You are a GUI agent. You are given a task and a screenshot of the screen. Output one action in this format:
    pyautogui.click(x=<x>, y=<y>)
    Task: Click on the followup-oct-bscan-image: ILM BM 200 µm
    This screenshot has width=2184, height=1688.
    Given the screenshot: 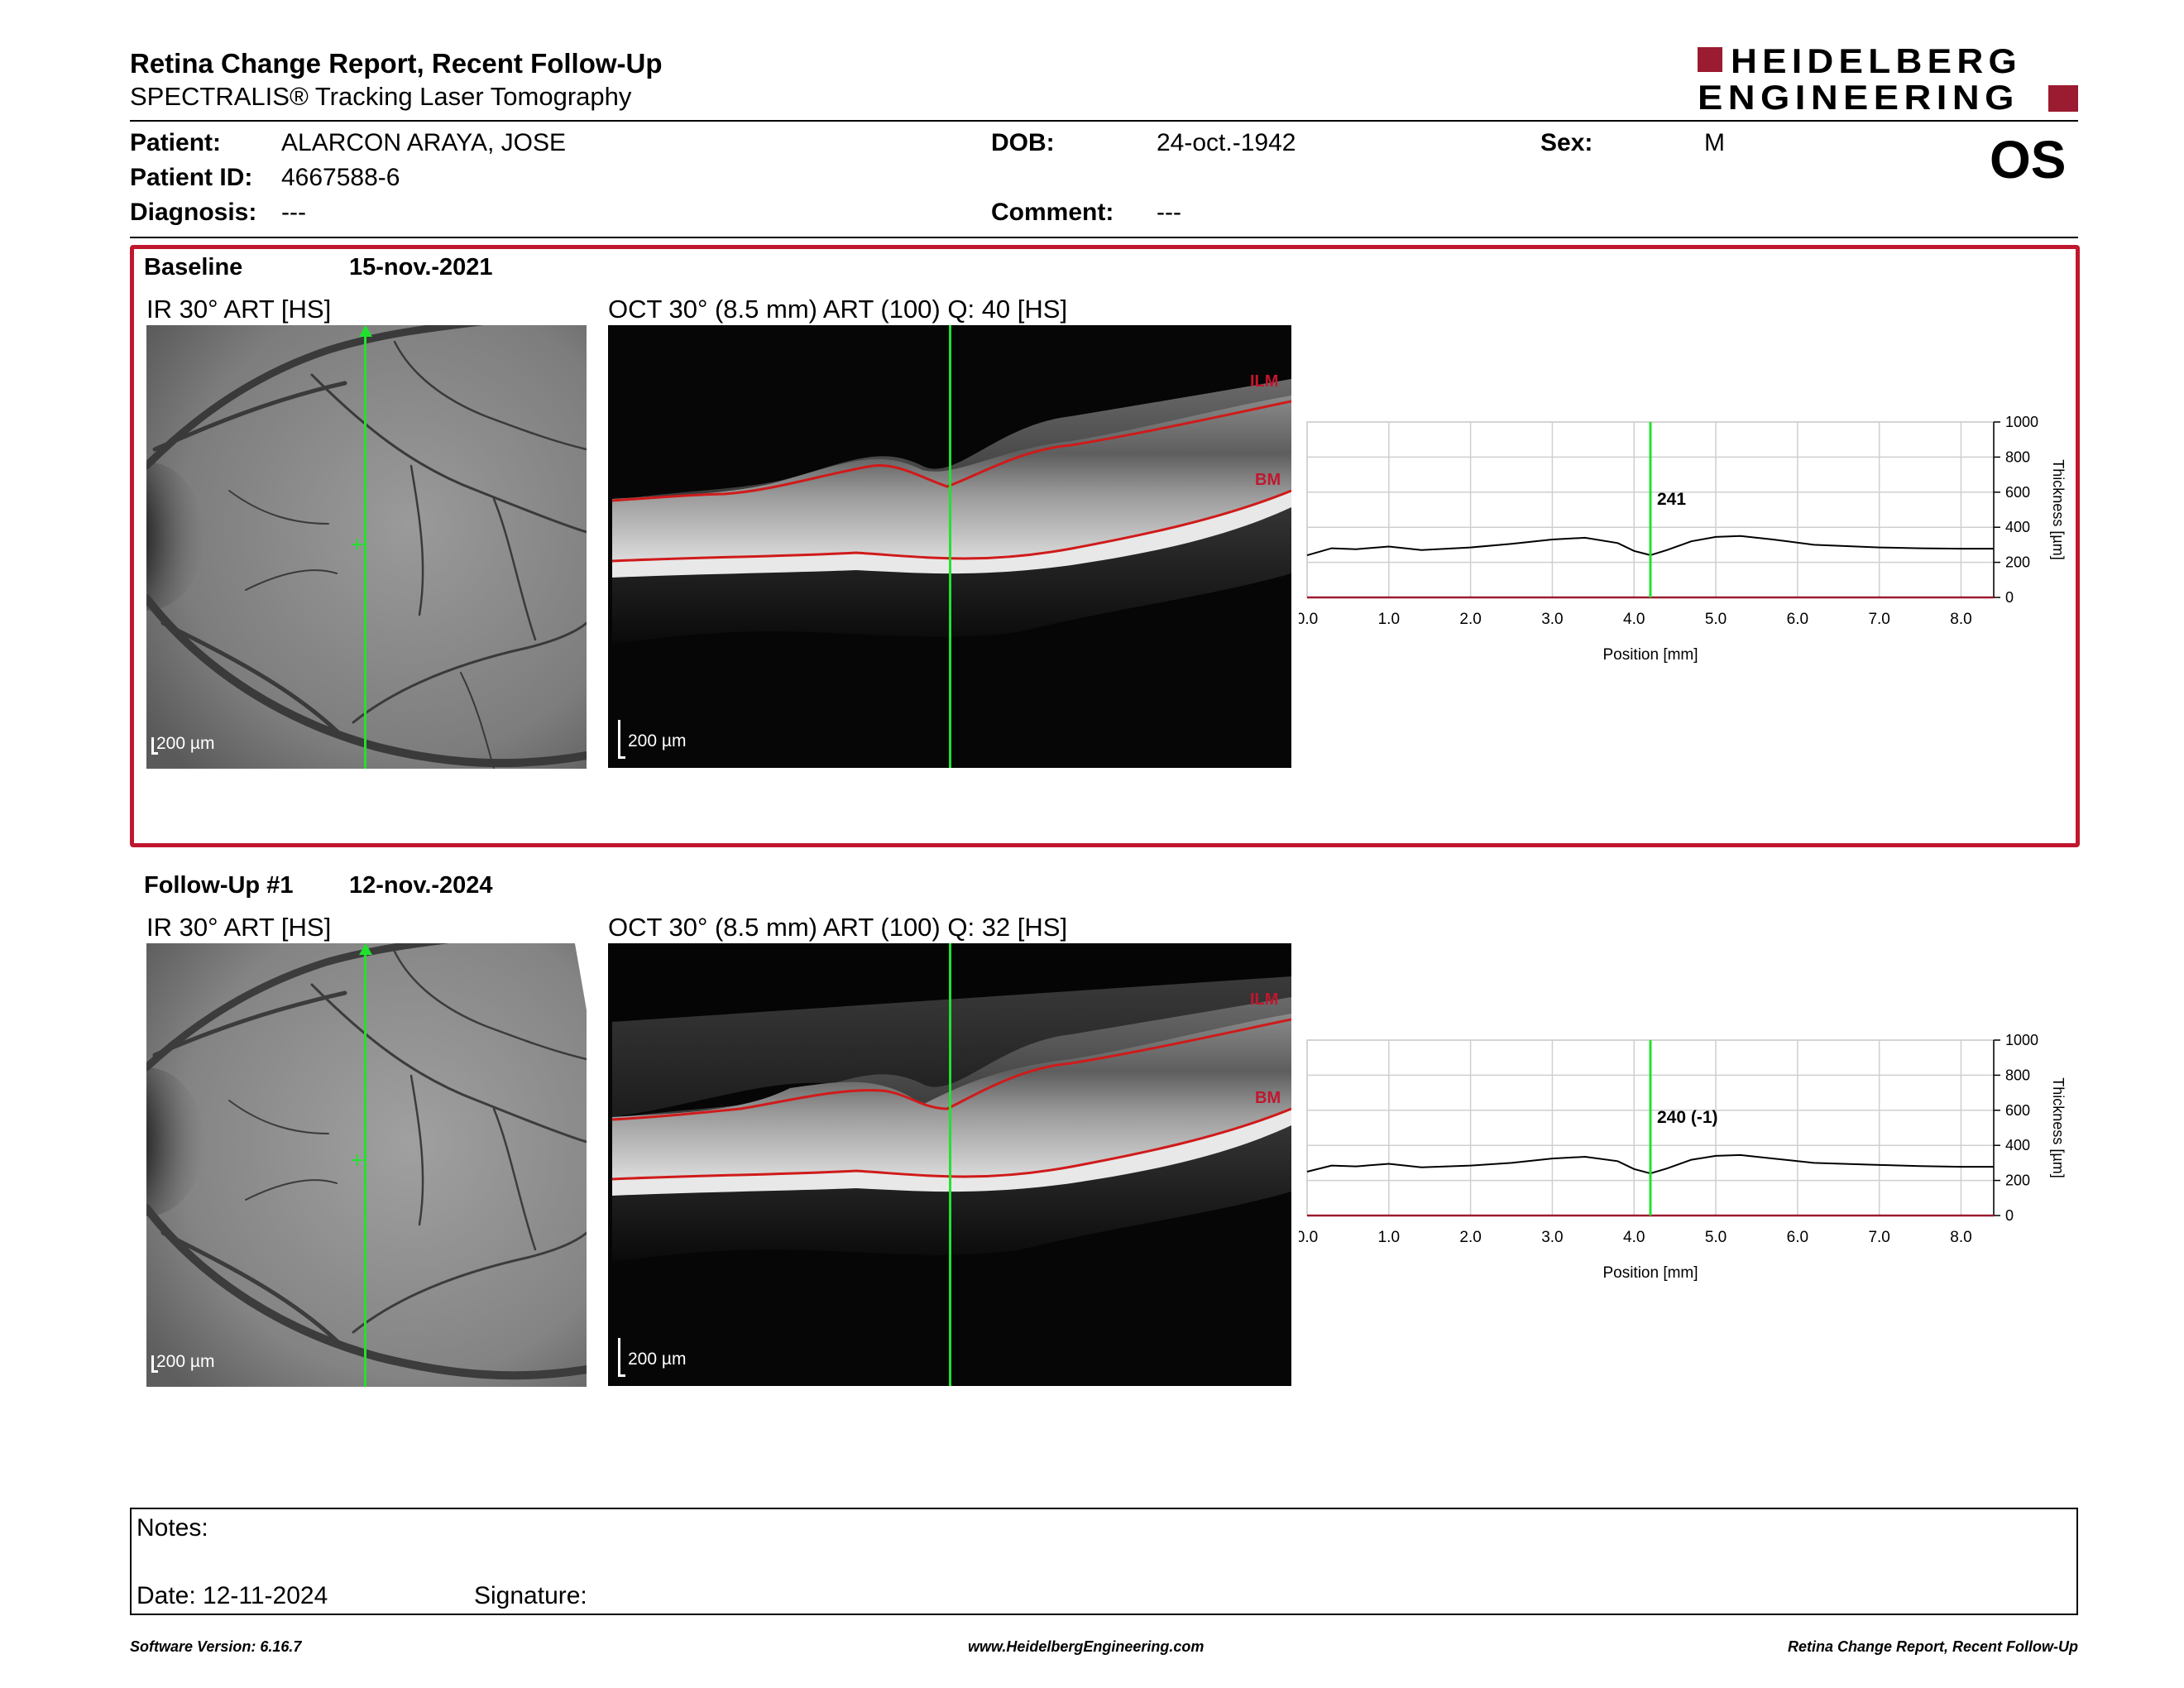 What is the action you would take?
    pyautogui.click(x=949, y=1164)
    